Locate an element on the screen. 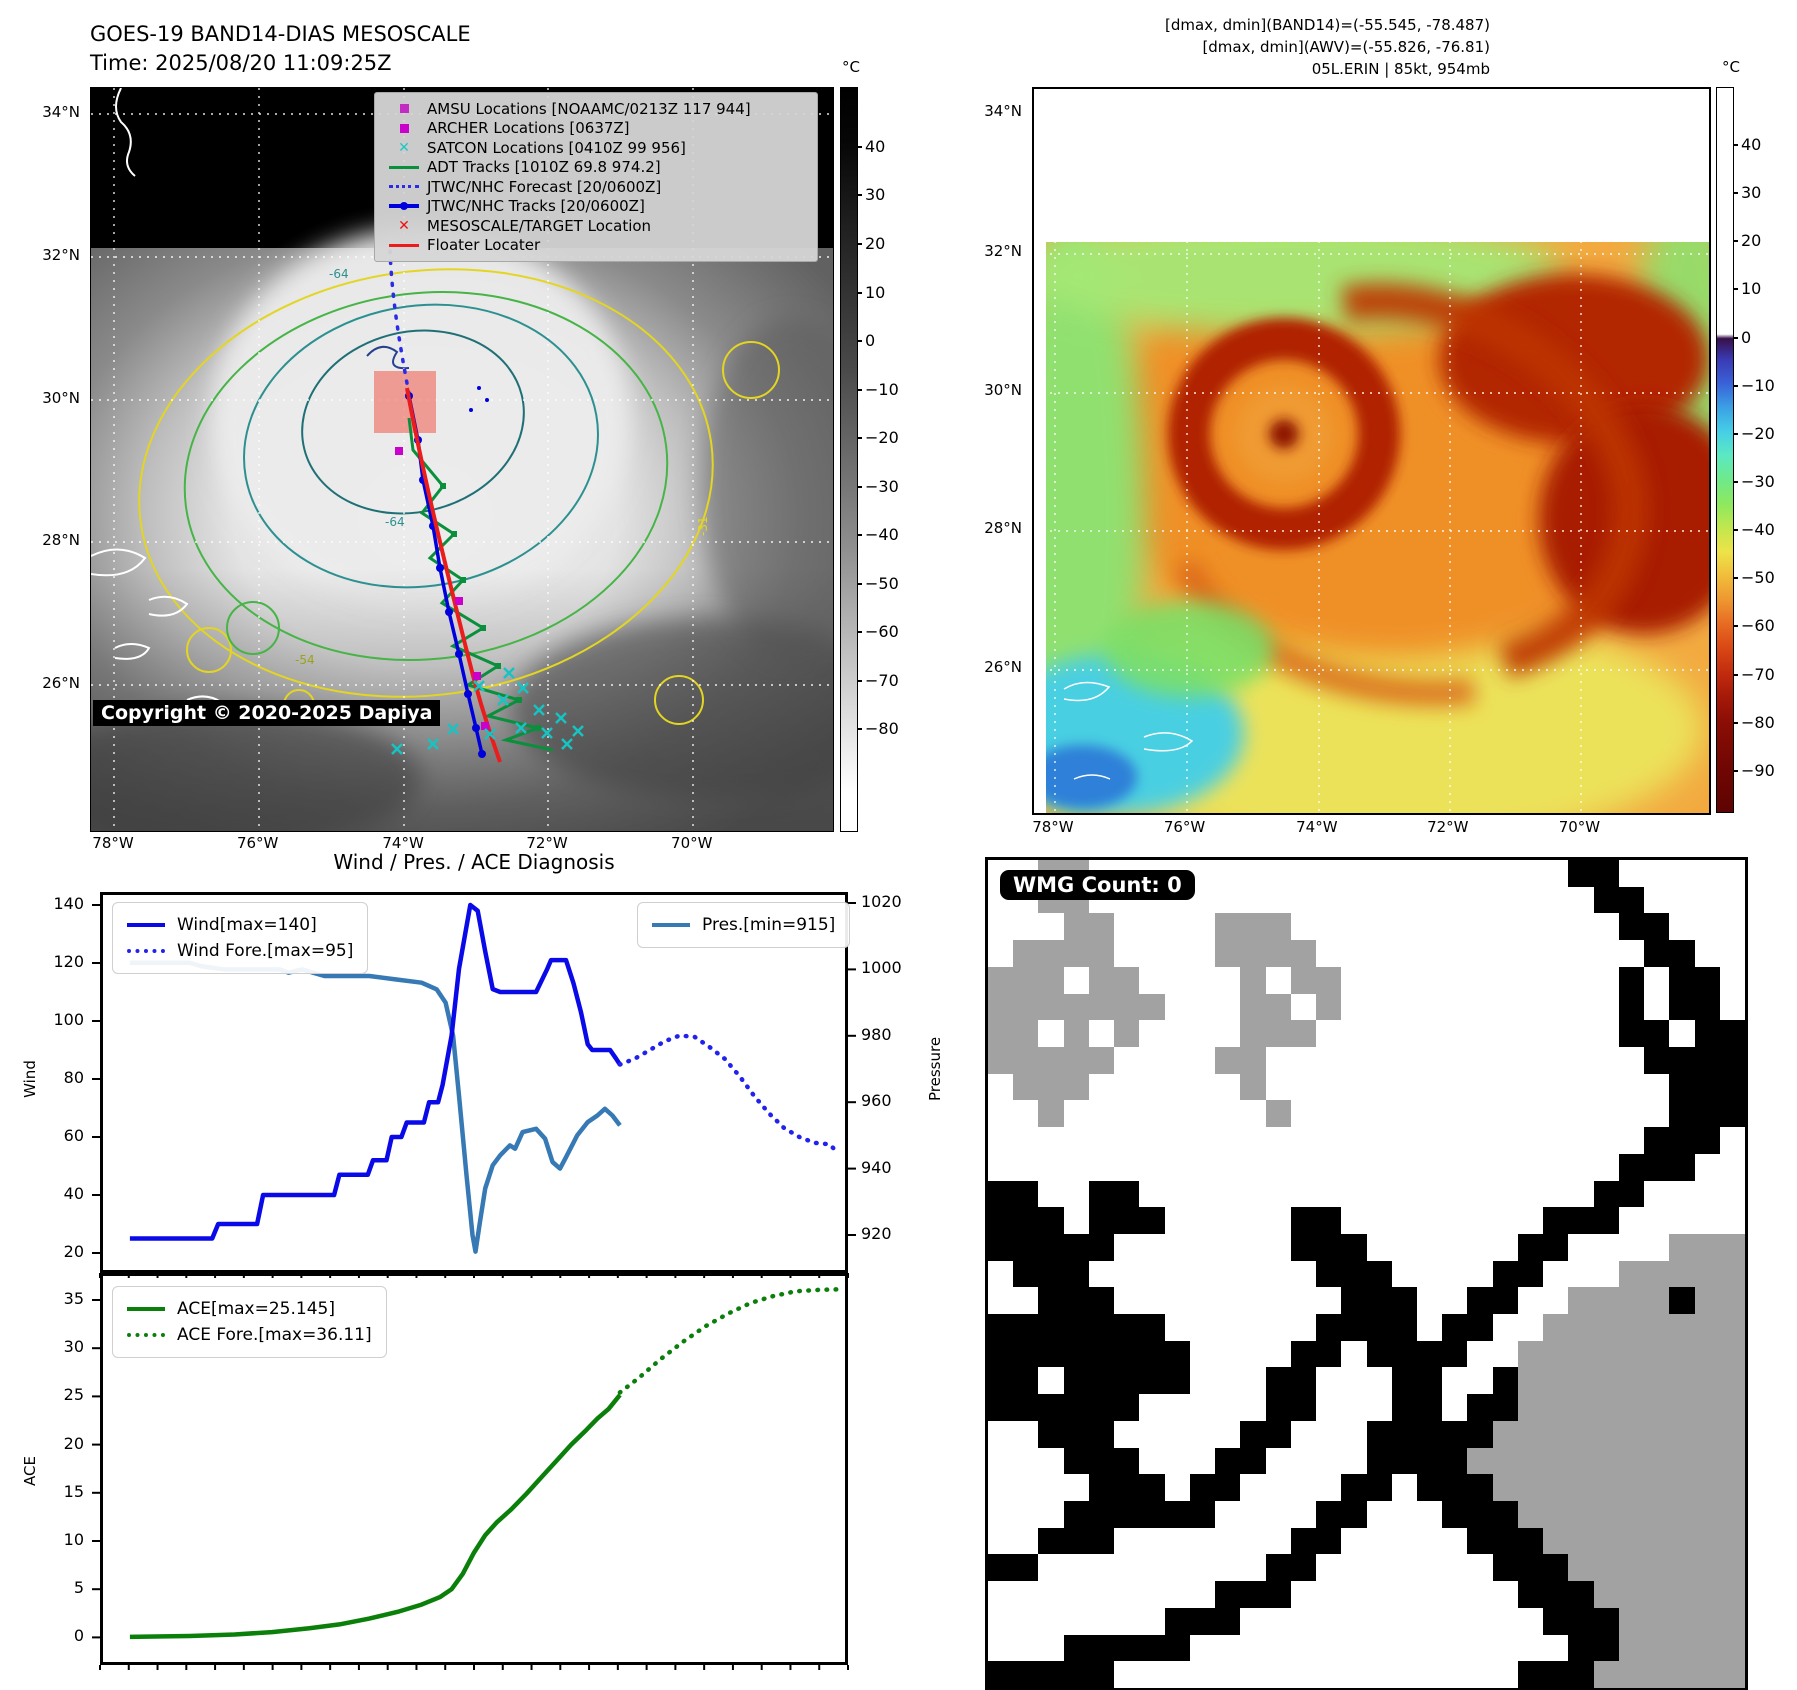 The image size is (1797, 1690). pressure-ytick-label: 940 is located at coordinates (876, 1167).